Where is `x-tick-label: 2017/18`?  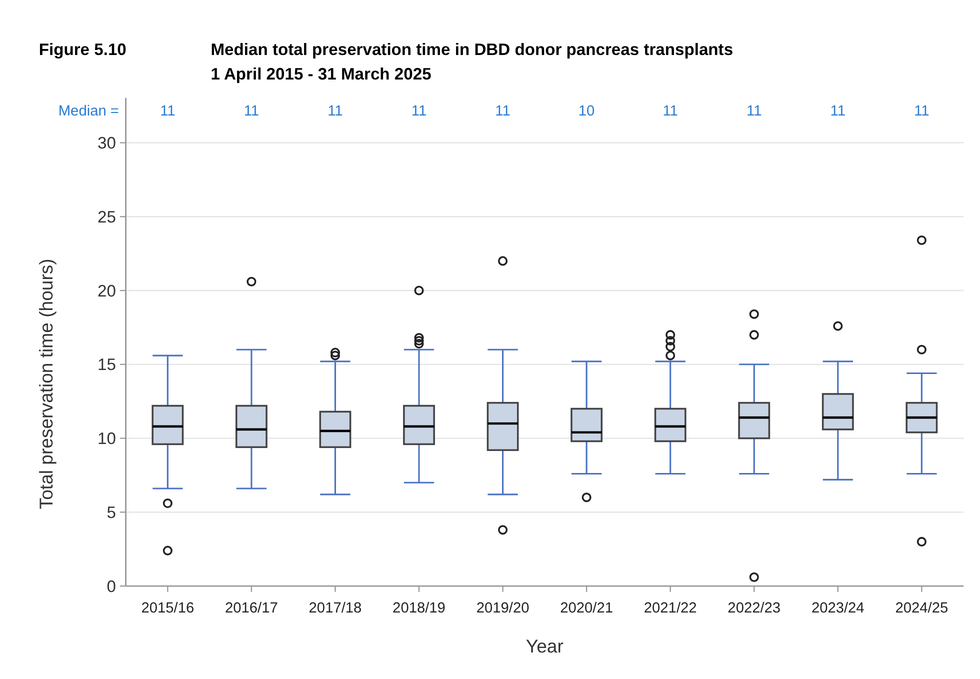
x-tick-label: 2017/18 is located at coordinates (335, 608).